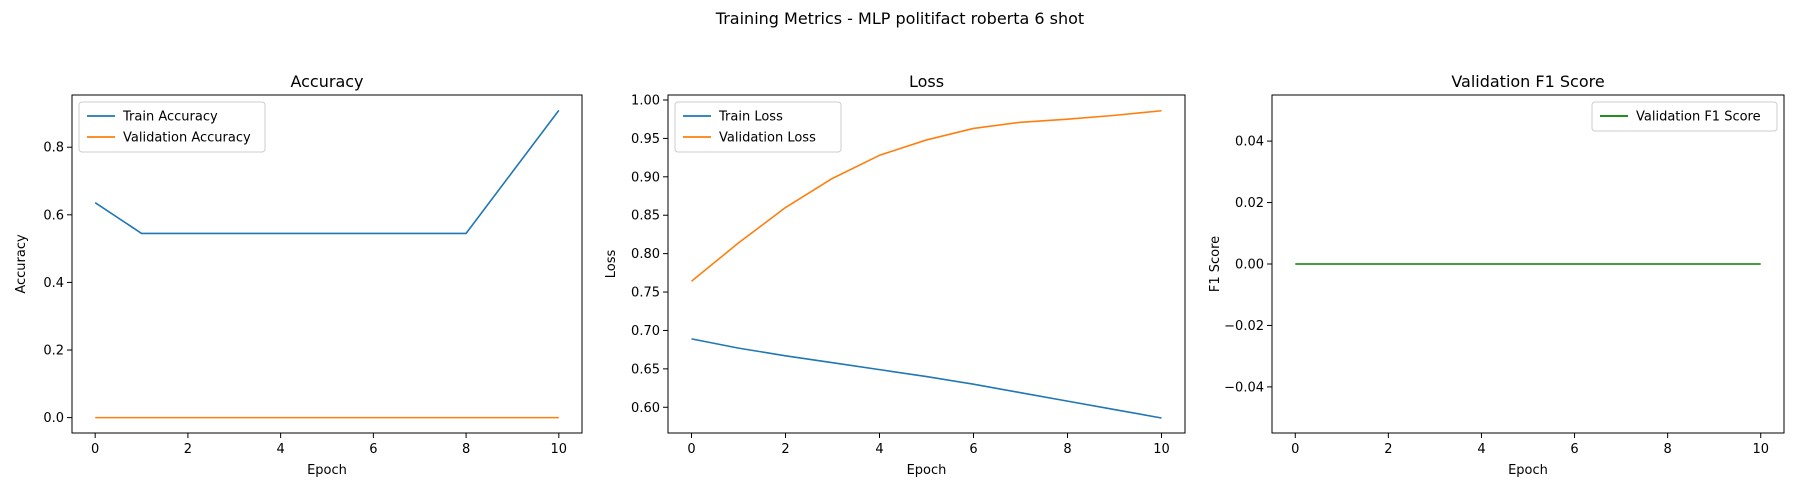 This screenshot has width=1800, height=504. Describe the element at coordinates (645, 254) in the screenshot. I see `y-tick-label: 0.80` at that location.